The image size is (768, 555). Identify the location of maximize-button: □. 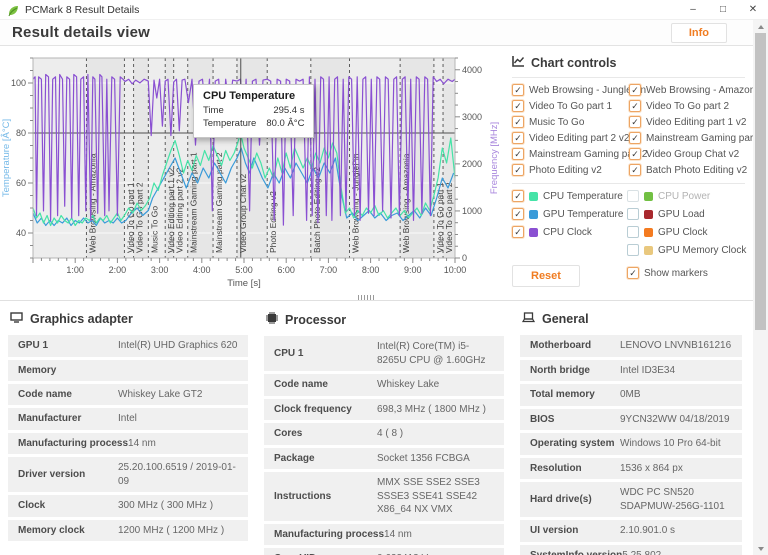
(723, 9).